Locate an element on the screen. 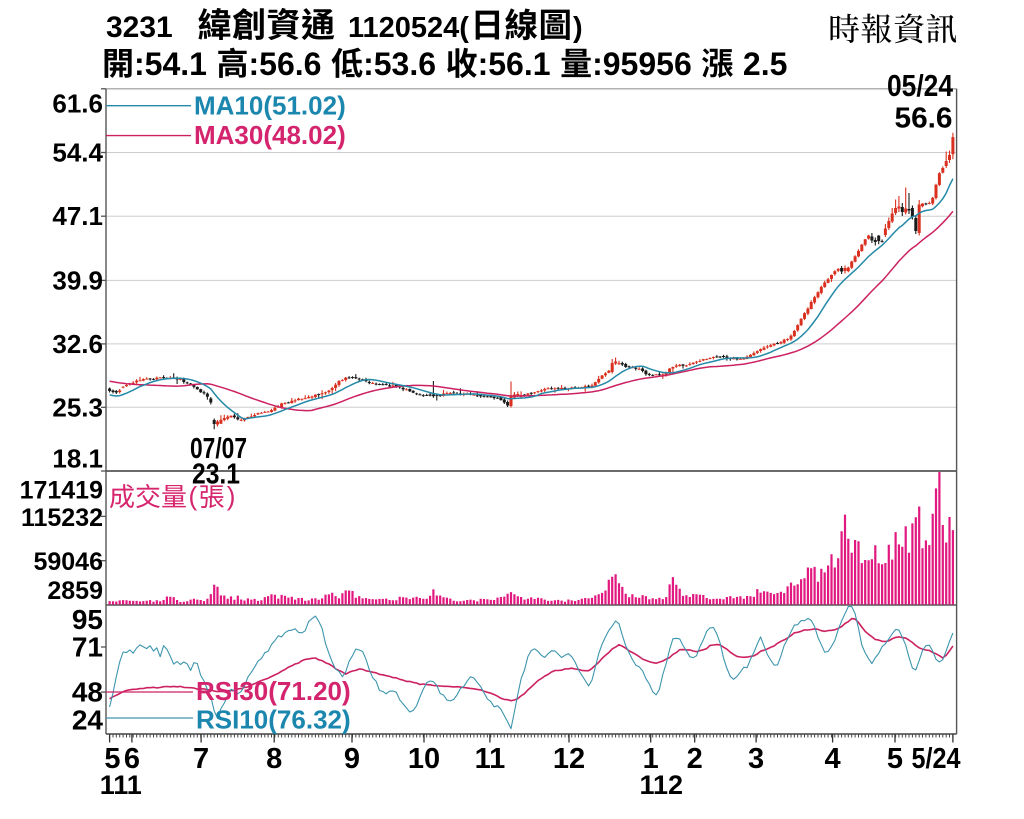 The height and width of the screenshot is (819, 1024). svg-text: MA30(48.02) is located at coordinates (270, 135).